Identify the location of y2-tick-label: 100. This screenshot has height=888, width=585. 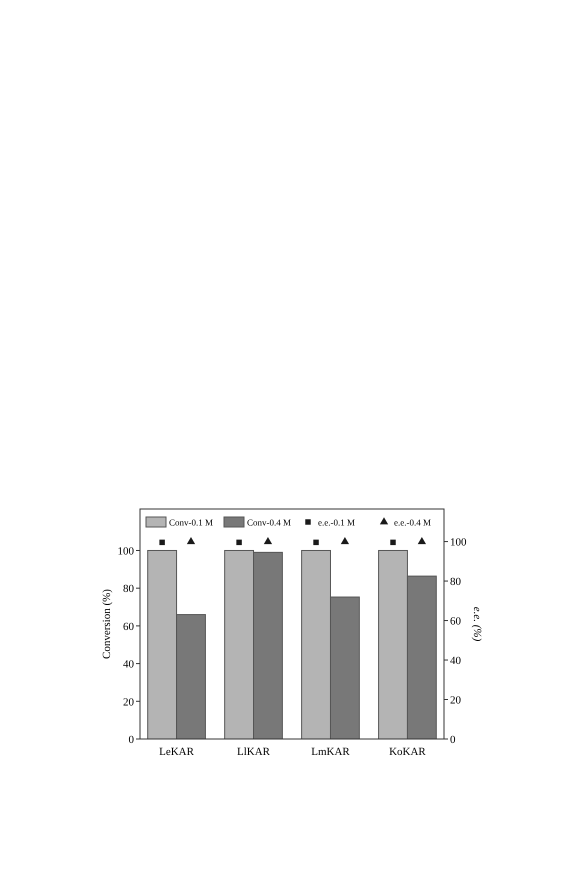
(458, 542).